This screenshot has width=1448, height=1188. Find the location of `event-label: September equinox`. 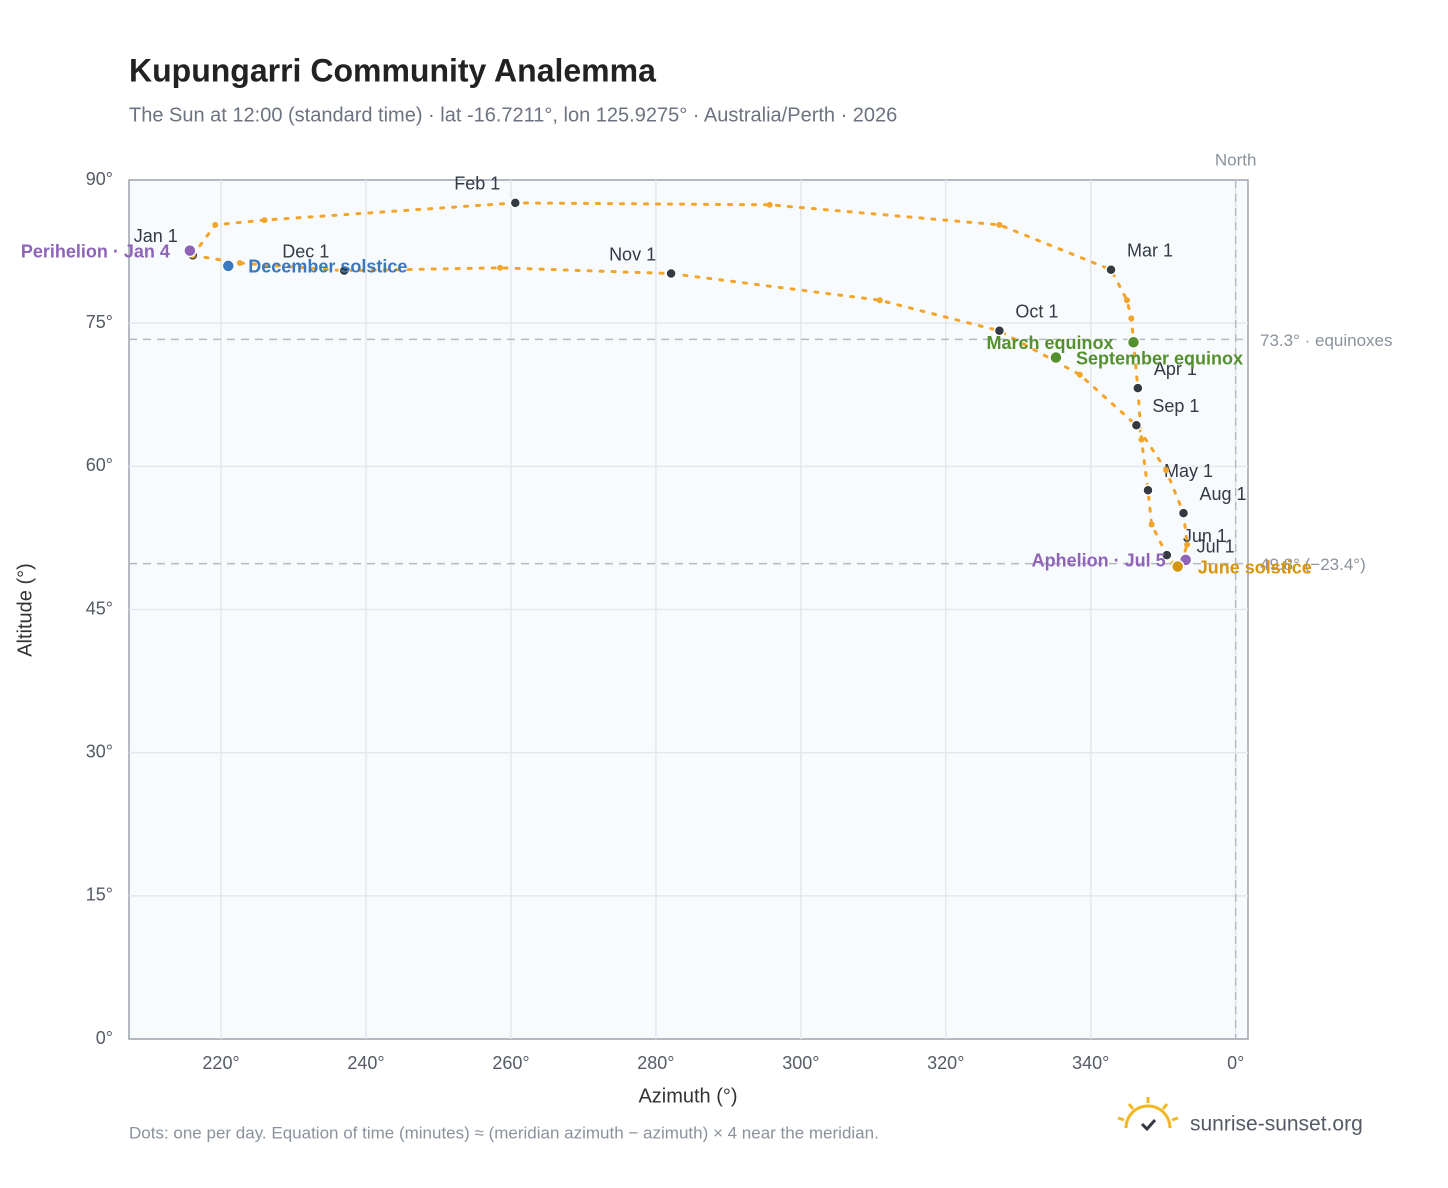

event-label: September equinox is located at coordinates (1159, 358).